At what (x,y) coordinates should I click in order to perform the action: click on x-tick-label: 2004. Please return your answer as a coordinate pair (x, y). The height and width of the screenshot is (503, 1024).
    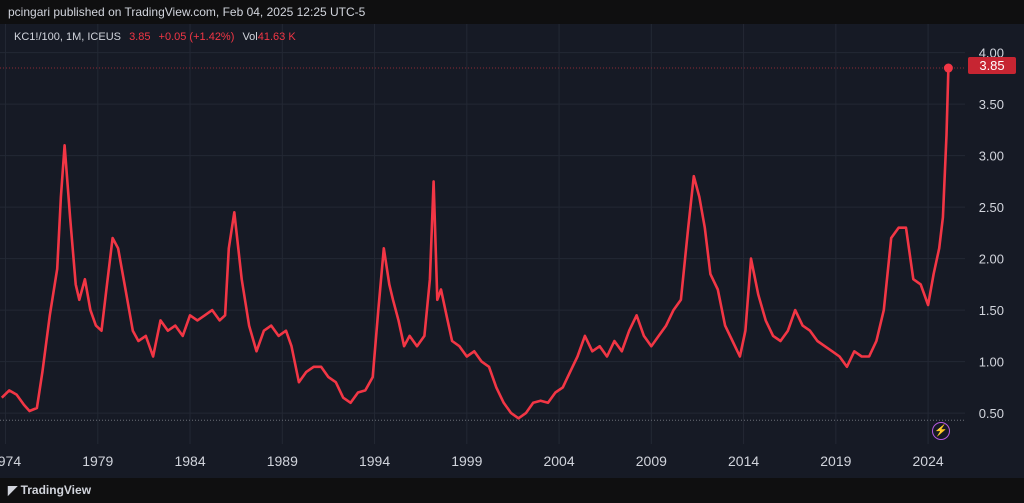
    Looking at the image, I should click on (558, 461).